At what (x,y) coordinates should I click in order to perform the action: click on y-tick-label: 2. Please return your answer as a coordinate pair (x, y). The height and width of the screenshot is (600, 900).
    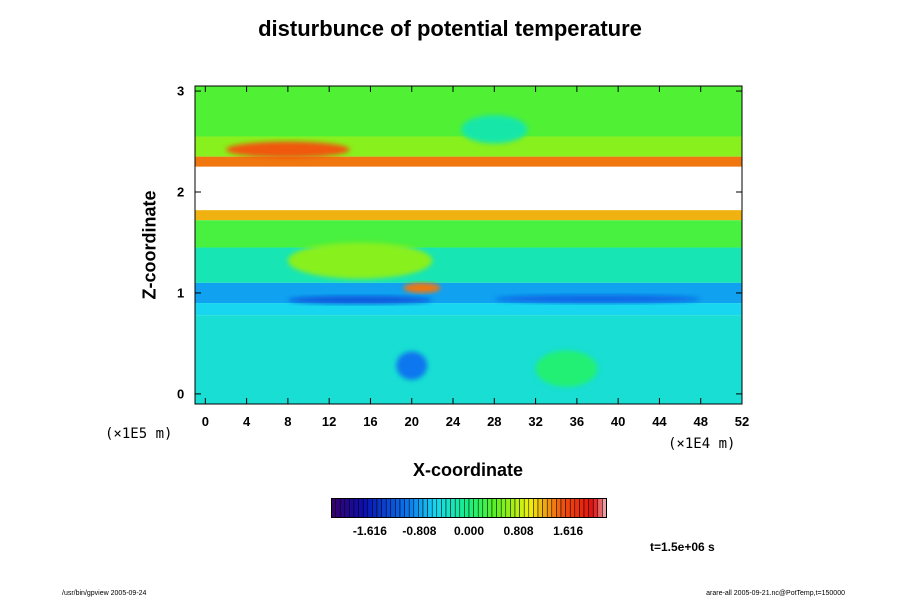
    Looking at the image, I should click on (181, 192).